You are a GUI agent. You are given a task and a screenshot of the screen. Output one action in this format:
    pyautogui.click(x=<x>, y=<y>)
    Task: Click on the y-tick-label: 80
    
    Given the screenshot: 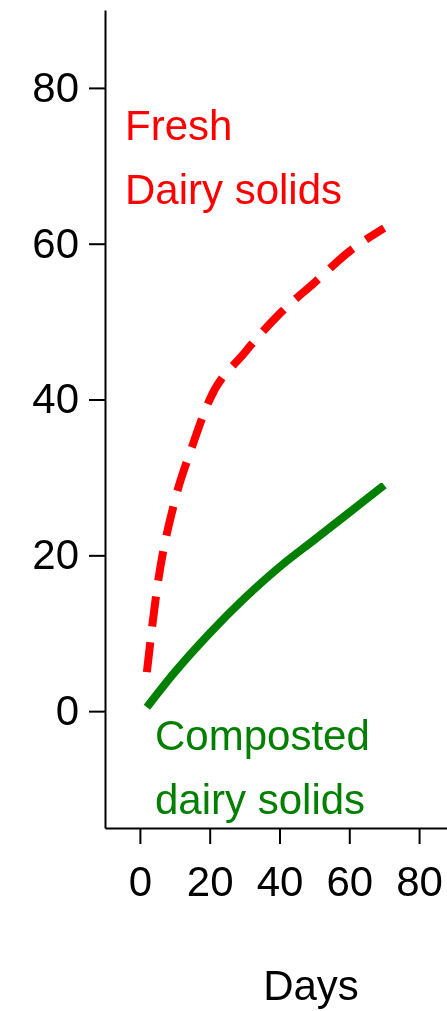 What is the action you would take?
    pyautogui.click(x=55, y=87)
    